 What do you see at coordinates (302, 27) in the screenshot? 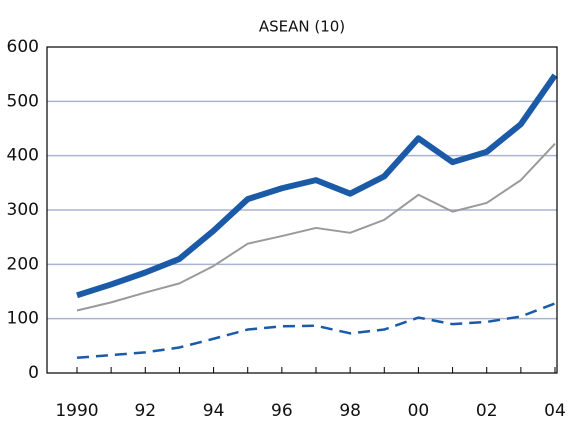
I see `chart-title: ASEAN (10)` at bounding box center [302, 27].